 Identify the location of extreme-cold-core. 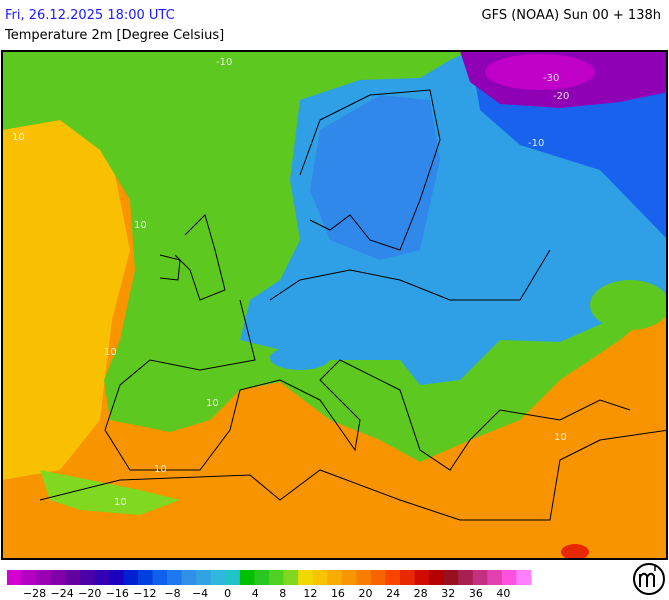
(540, 72).